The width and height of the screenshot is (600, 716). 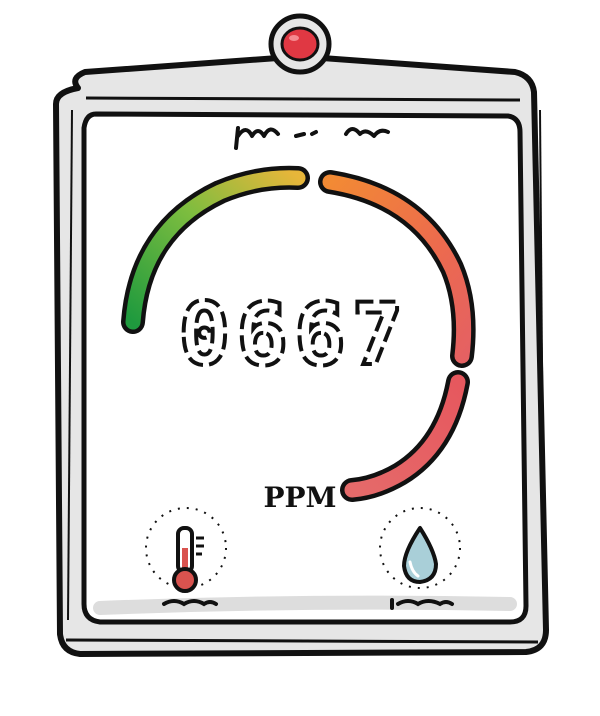 What do you see at coordinates (312, 138) in the screenshot?
I see `scribble-label-top` at bounding box center [312, 138].